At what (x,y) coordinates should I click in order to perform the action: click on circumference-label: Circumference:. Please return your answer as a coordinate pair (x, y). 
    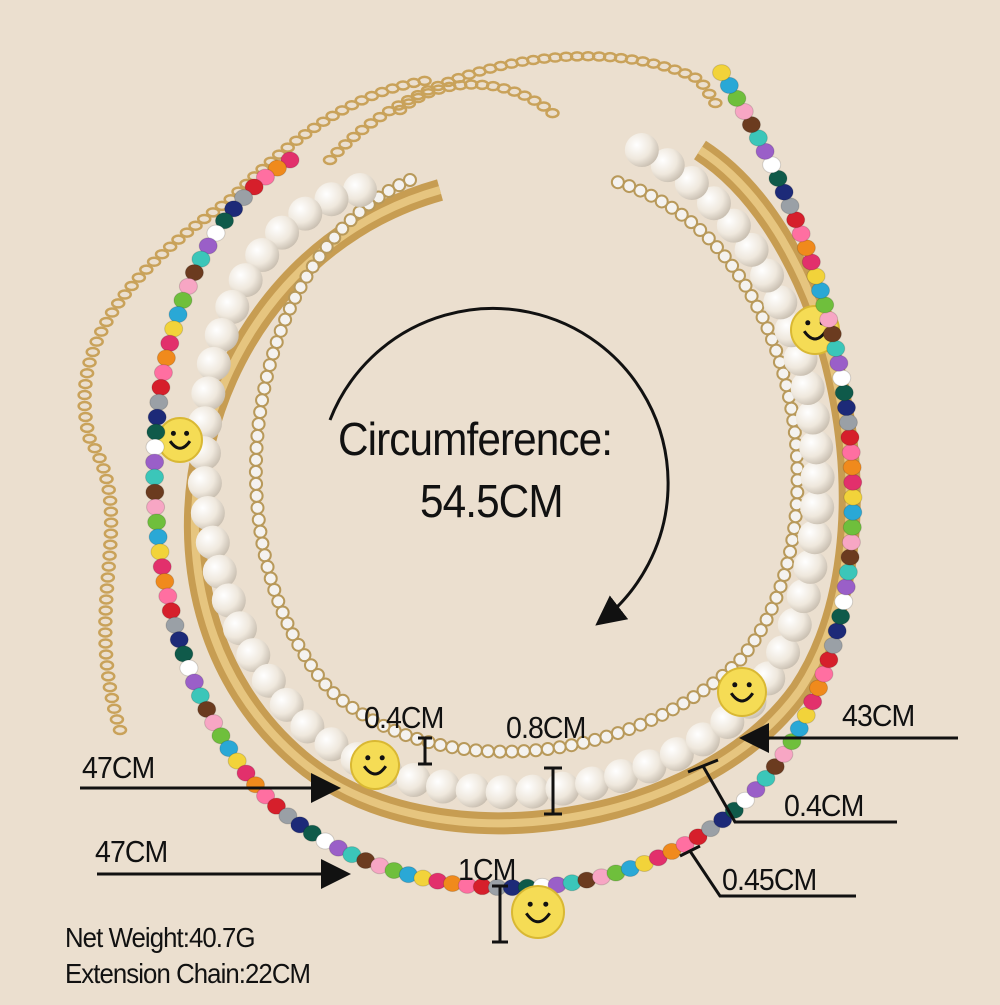
    Looking at the image, I should click on (475, 439).